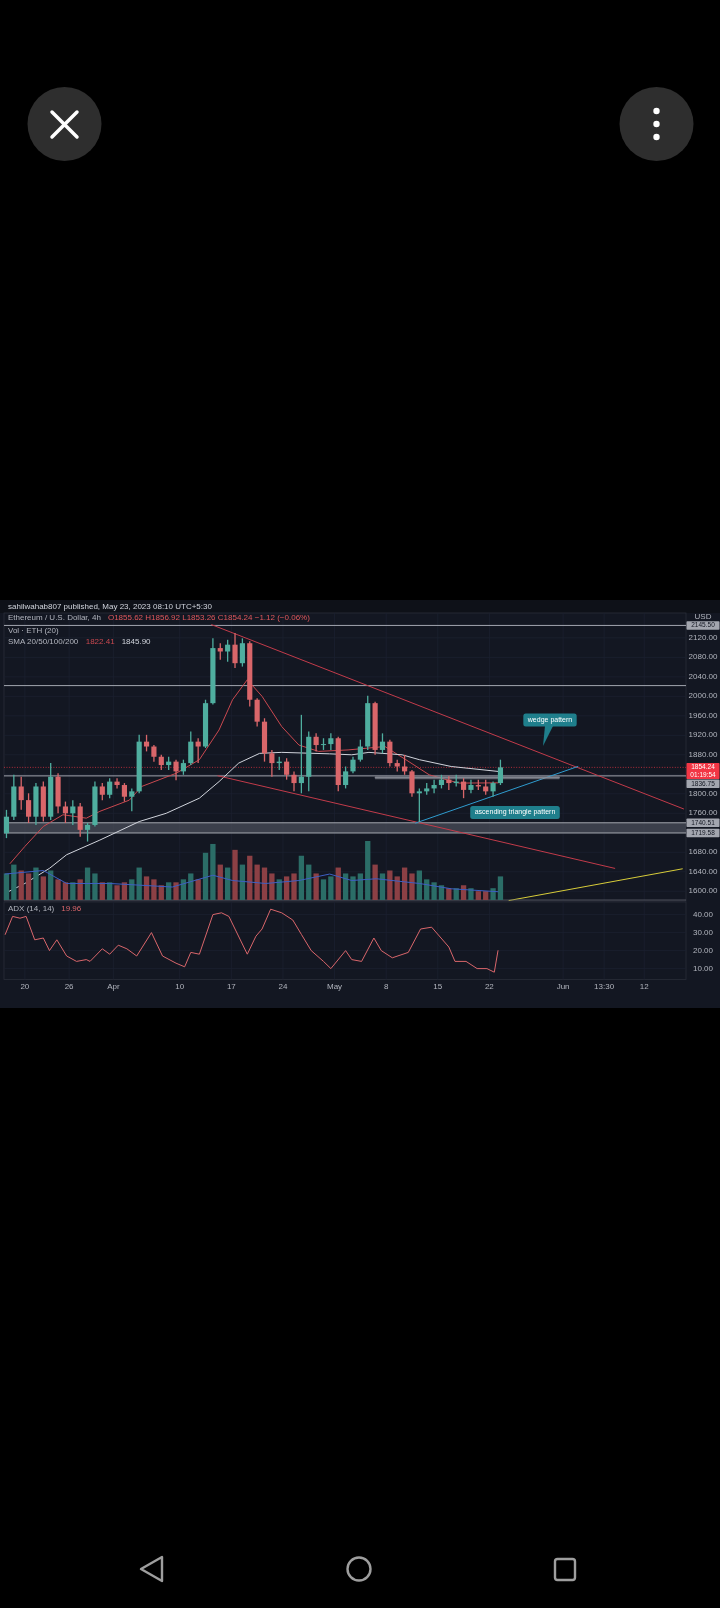  What do you see at coordinates (703, 968) in the screenshot?
I see `y-tick-label: 10.00` at bounding box center [703, 968].